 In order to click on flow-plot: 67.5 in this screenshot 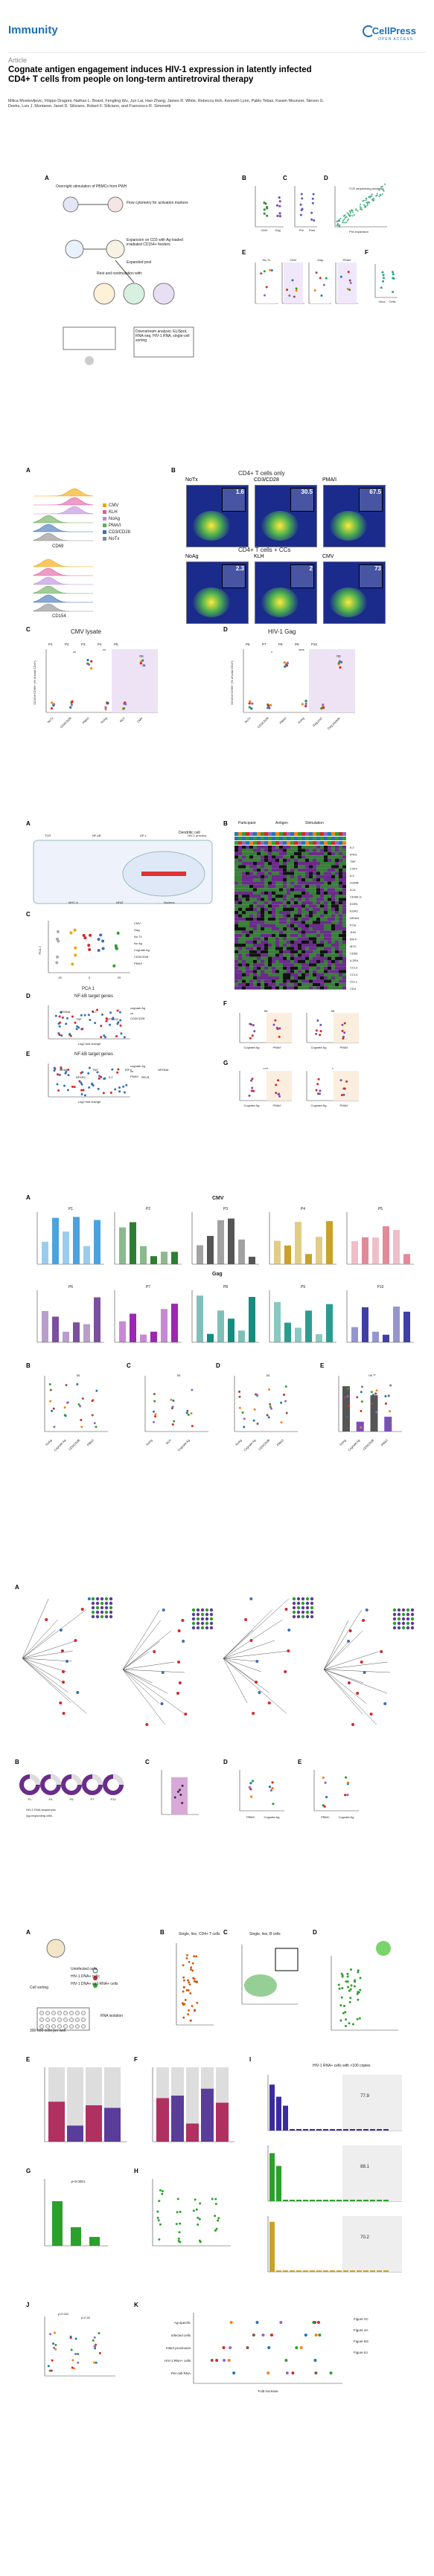, I will do `click(354, 516)`.